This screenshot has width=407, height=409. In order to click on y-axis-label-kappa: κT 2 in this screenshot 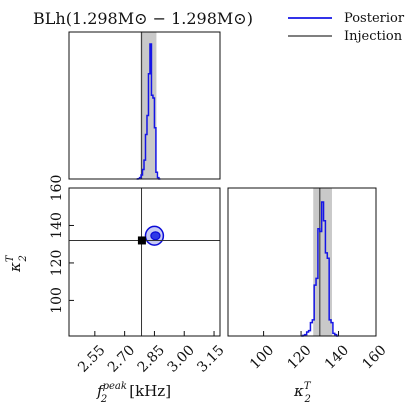, I will do `click(17, 263)`.